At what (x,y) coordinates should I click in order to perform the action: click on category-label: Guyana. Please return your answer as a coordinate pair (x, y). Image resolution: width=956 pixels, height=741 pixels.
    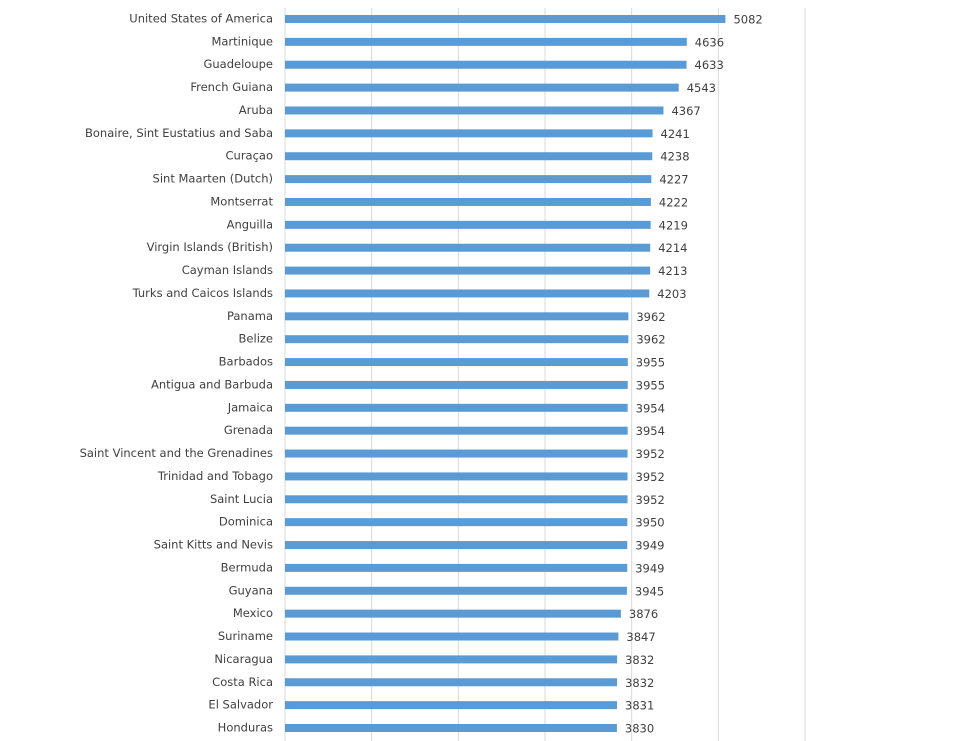
    Looking at the image, I should click on (251, 590).